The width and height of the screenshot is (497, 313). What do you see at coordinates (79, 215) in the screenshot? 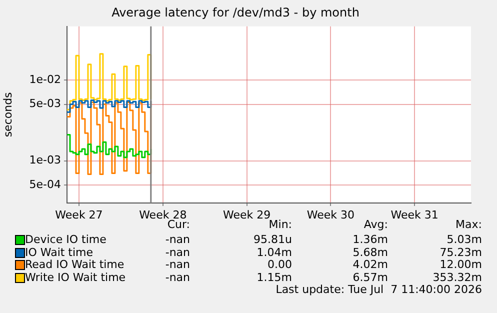
I see `x-tick-label: Week 27` at bounding box center [79, 215].